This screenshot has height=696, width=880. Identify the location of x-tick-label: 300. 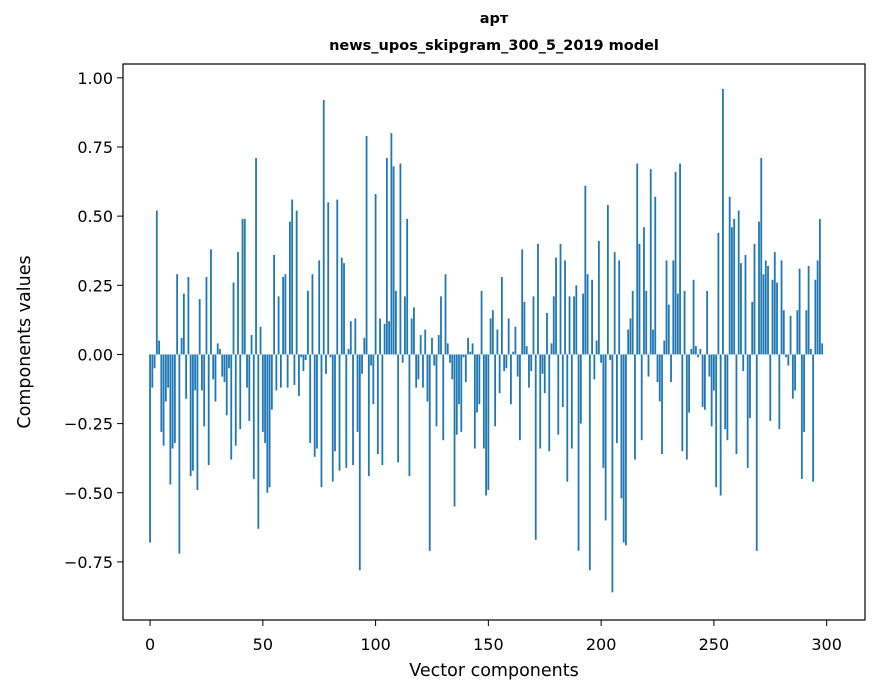
(826, 644).